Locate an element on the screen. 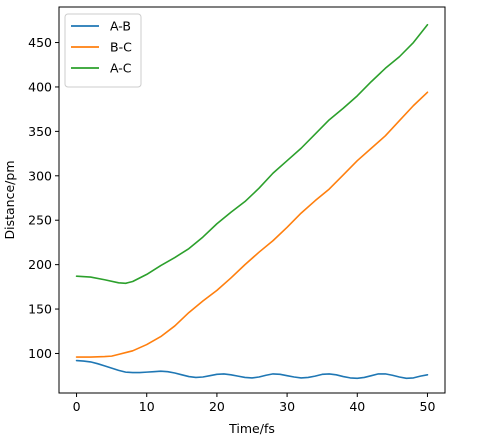  x-tick-label: 40 is located at coordinates (357, 406).